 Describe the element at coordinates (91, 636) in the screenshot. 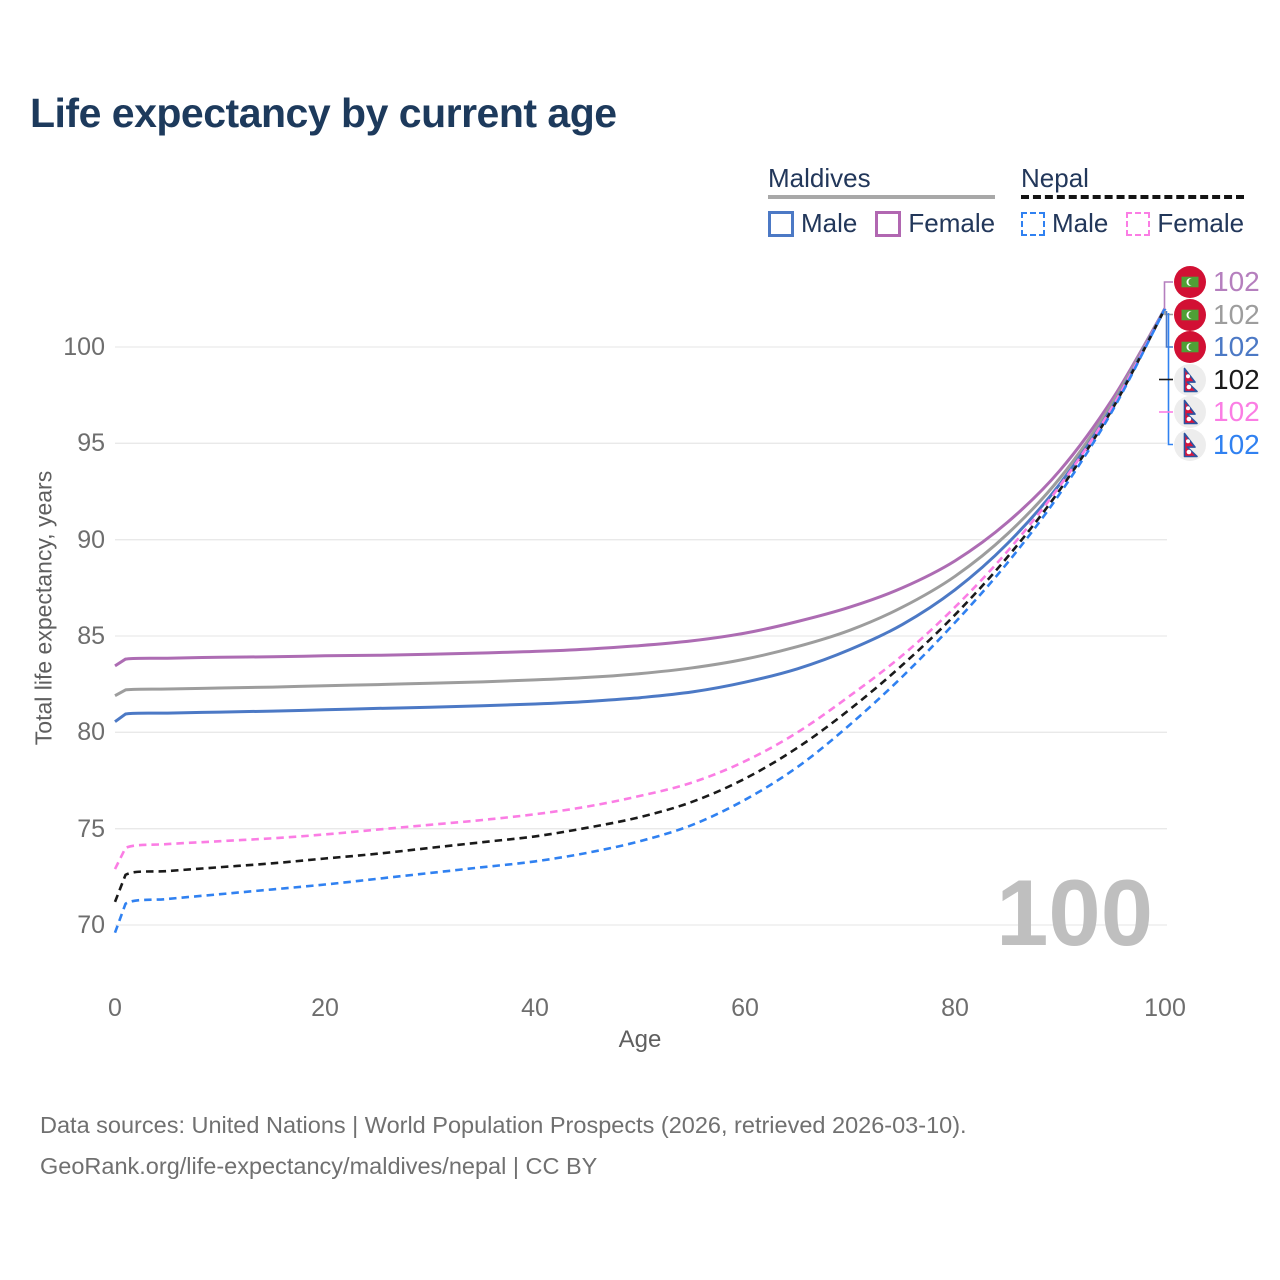

I see `y-tick-label: 85` at that location.